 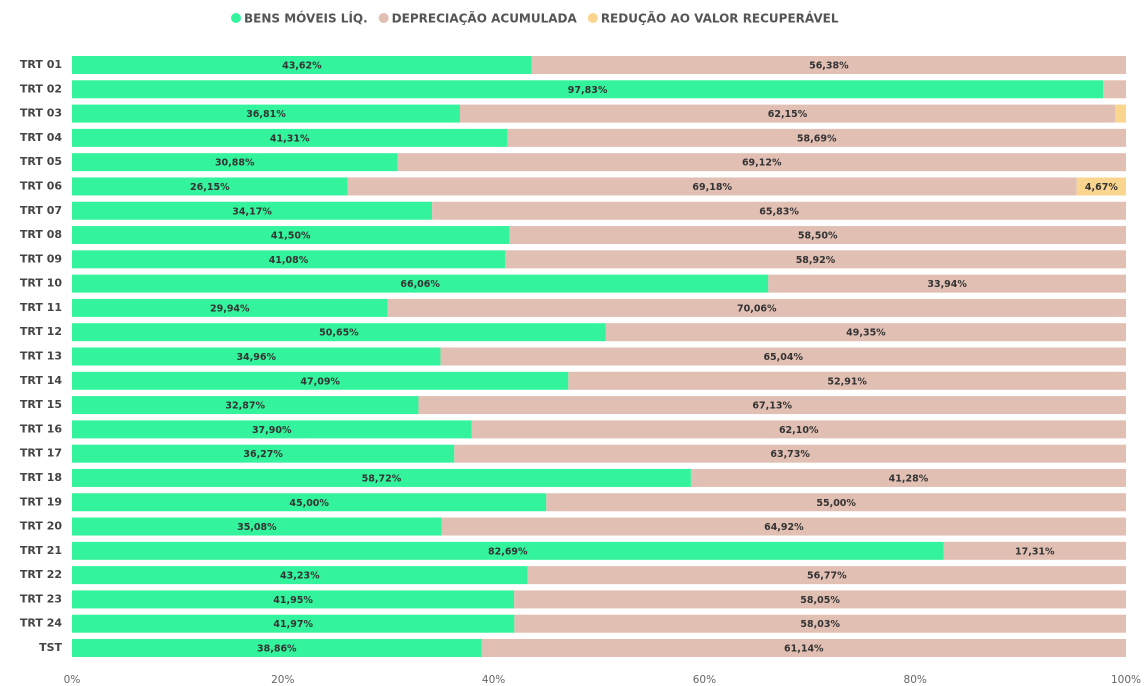 What do you see at coordinates (720, 18) in the screenshot?
I see `legend-label: REDUÇÃO AO VALOR RECUPERÁVEL` at bounding box center [720, 18].